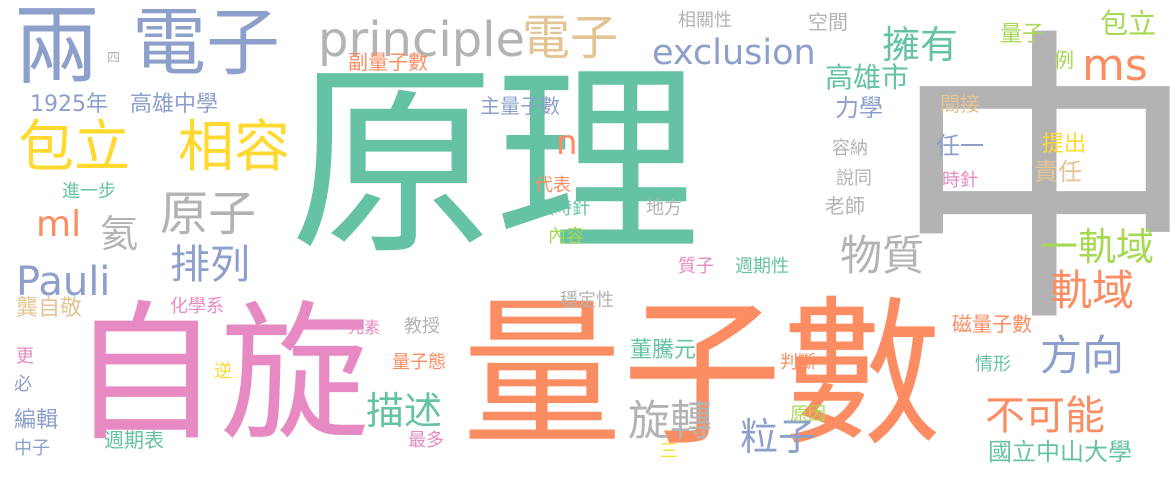 This screenshot has width=1175, height=482. Describe the element at coordinates (223, 371) in the screenshot. I see `word-w61: 逆` at that location.